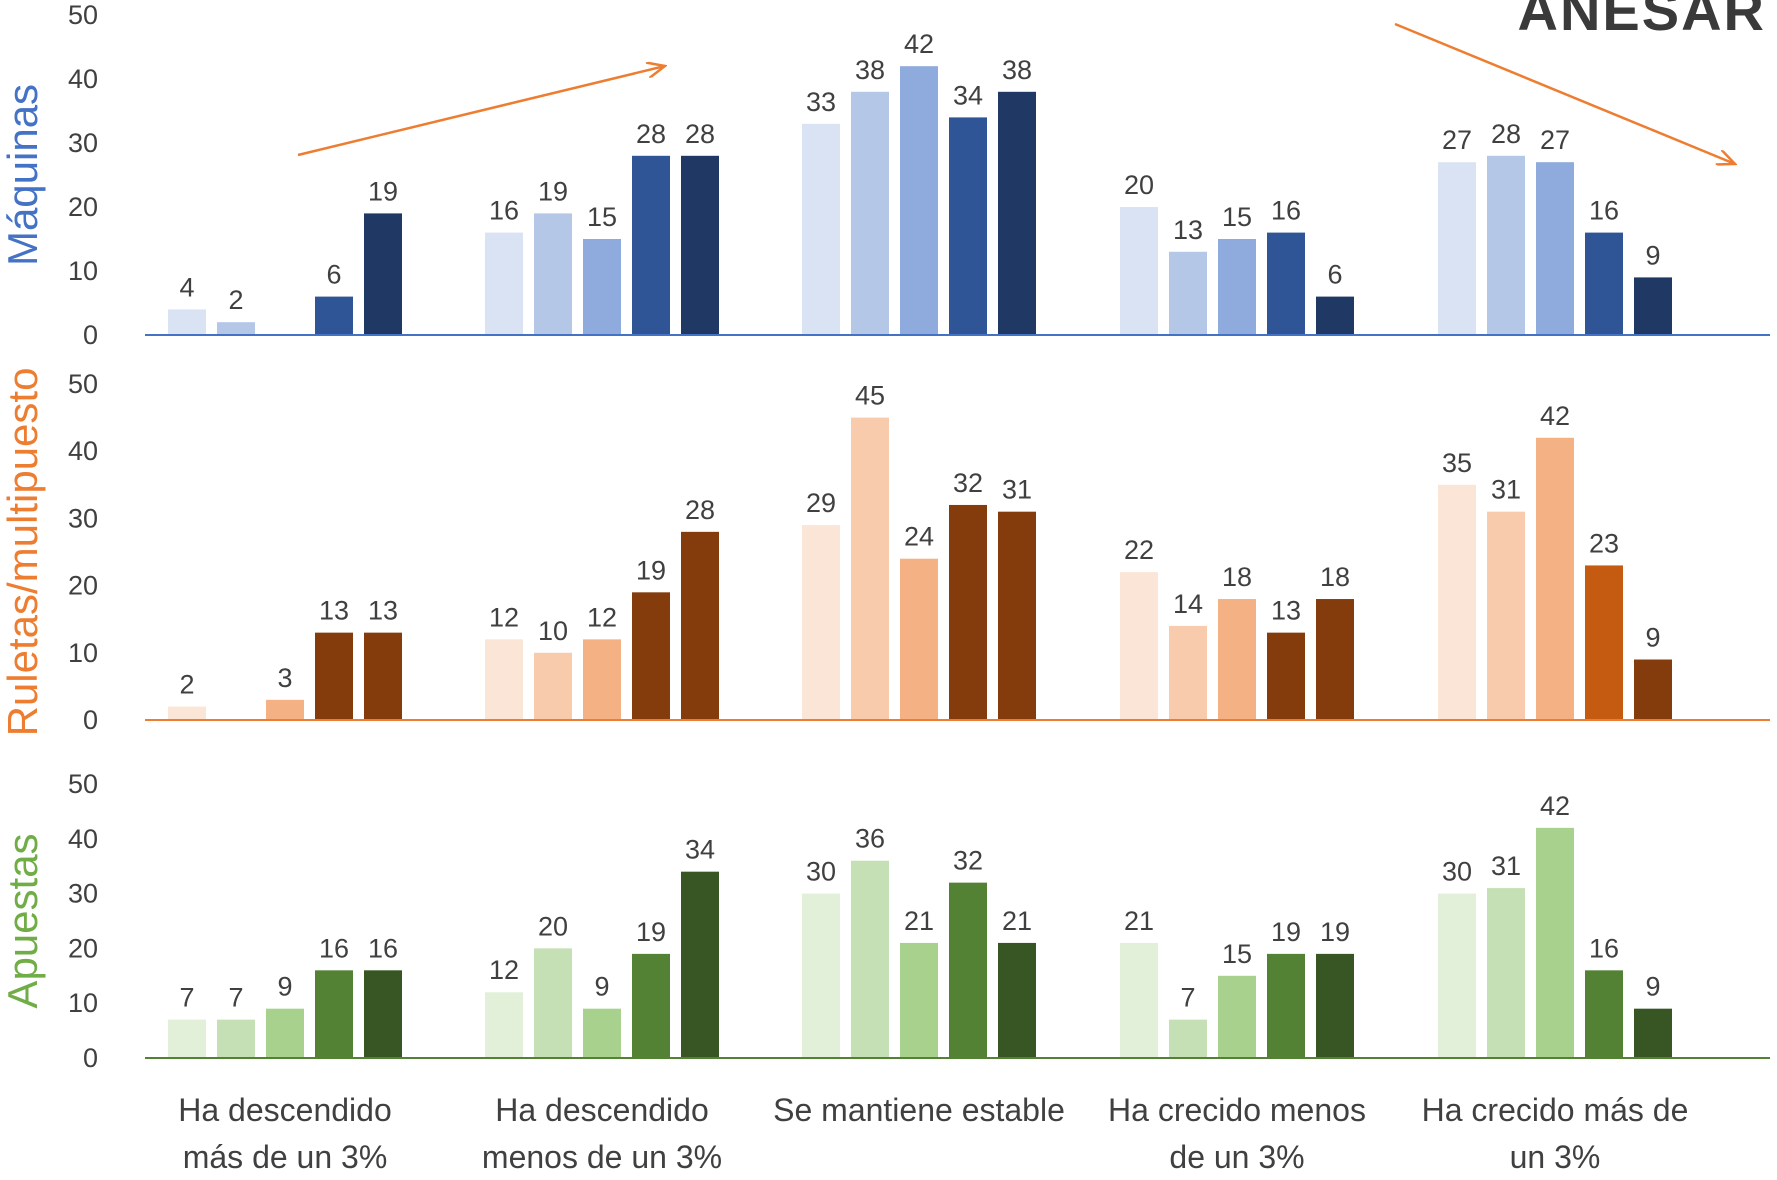  Describe the element at coordinates (83, 586) in the screenshot. I see `y-tick-label: 20` at that location.